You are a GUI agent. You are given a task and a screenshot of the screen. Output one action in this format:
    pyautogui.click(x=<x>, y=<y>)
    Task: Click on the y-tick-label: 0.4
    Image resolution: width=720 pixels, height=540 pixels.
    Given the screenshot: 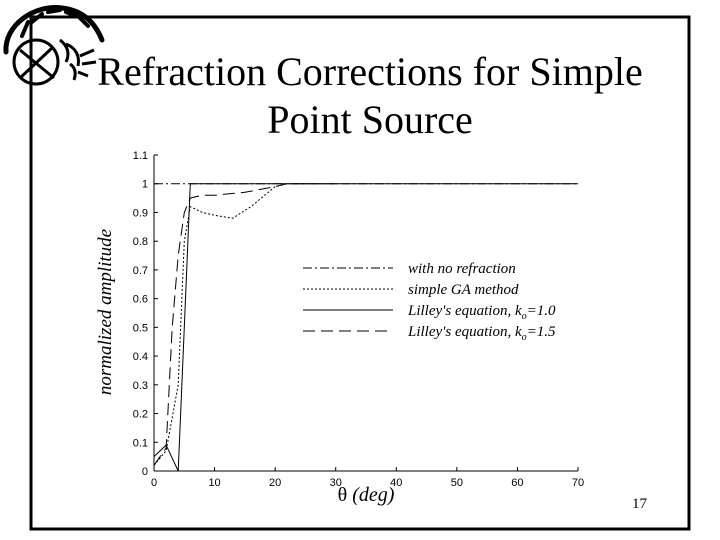 What is the action you would take?
    pyautogui.click(x=140, y=357)
    